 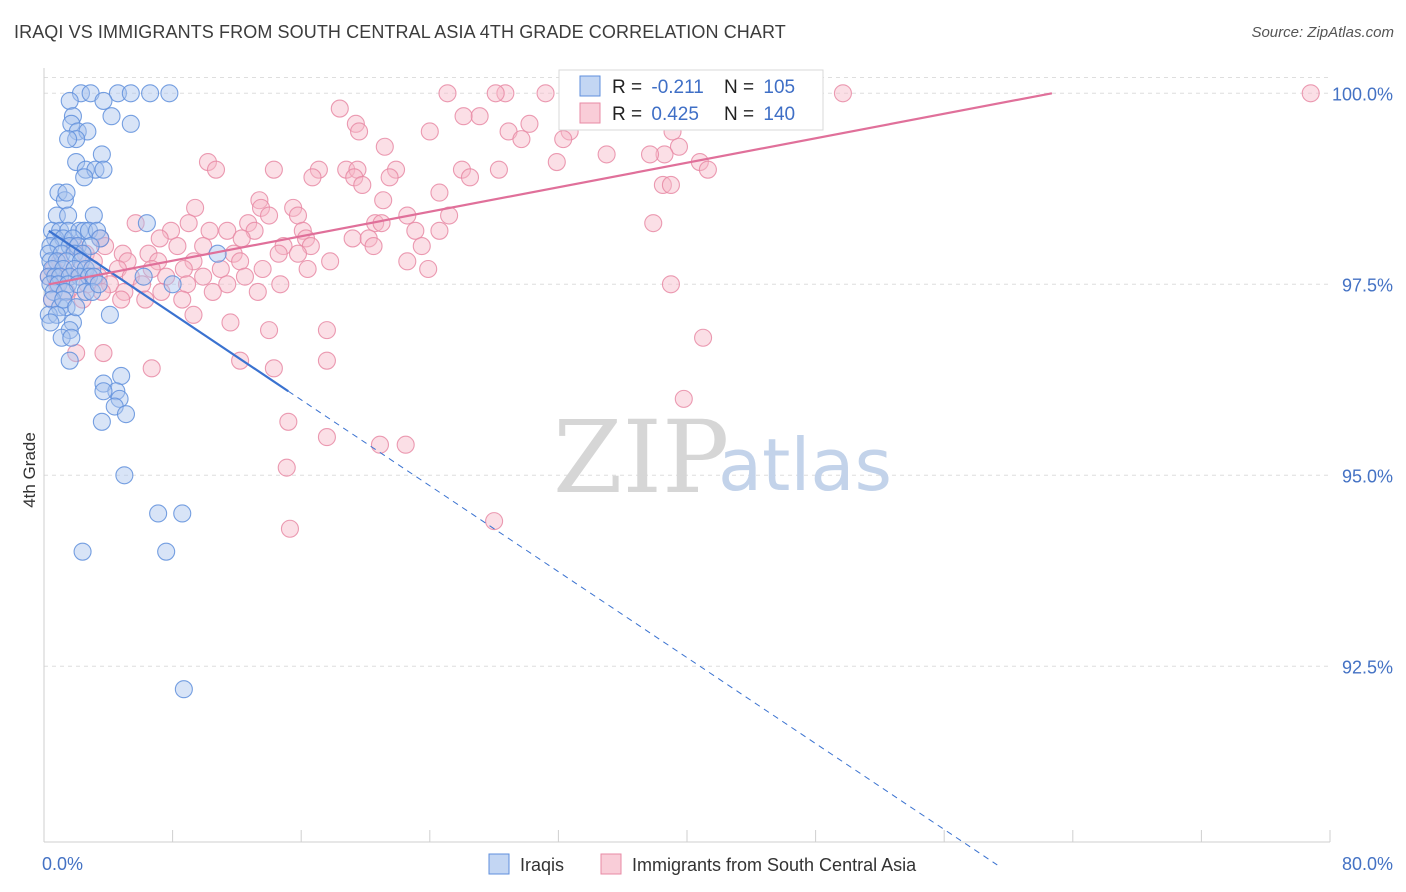 What do you see at coordinates (677, 87) in the screenshot?
I see `legend-r-value: -0.211` at bounding box center [677, 87].